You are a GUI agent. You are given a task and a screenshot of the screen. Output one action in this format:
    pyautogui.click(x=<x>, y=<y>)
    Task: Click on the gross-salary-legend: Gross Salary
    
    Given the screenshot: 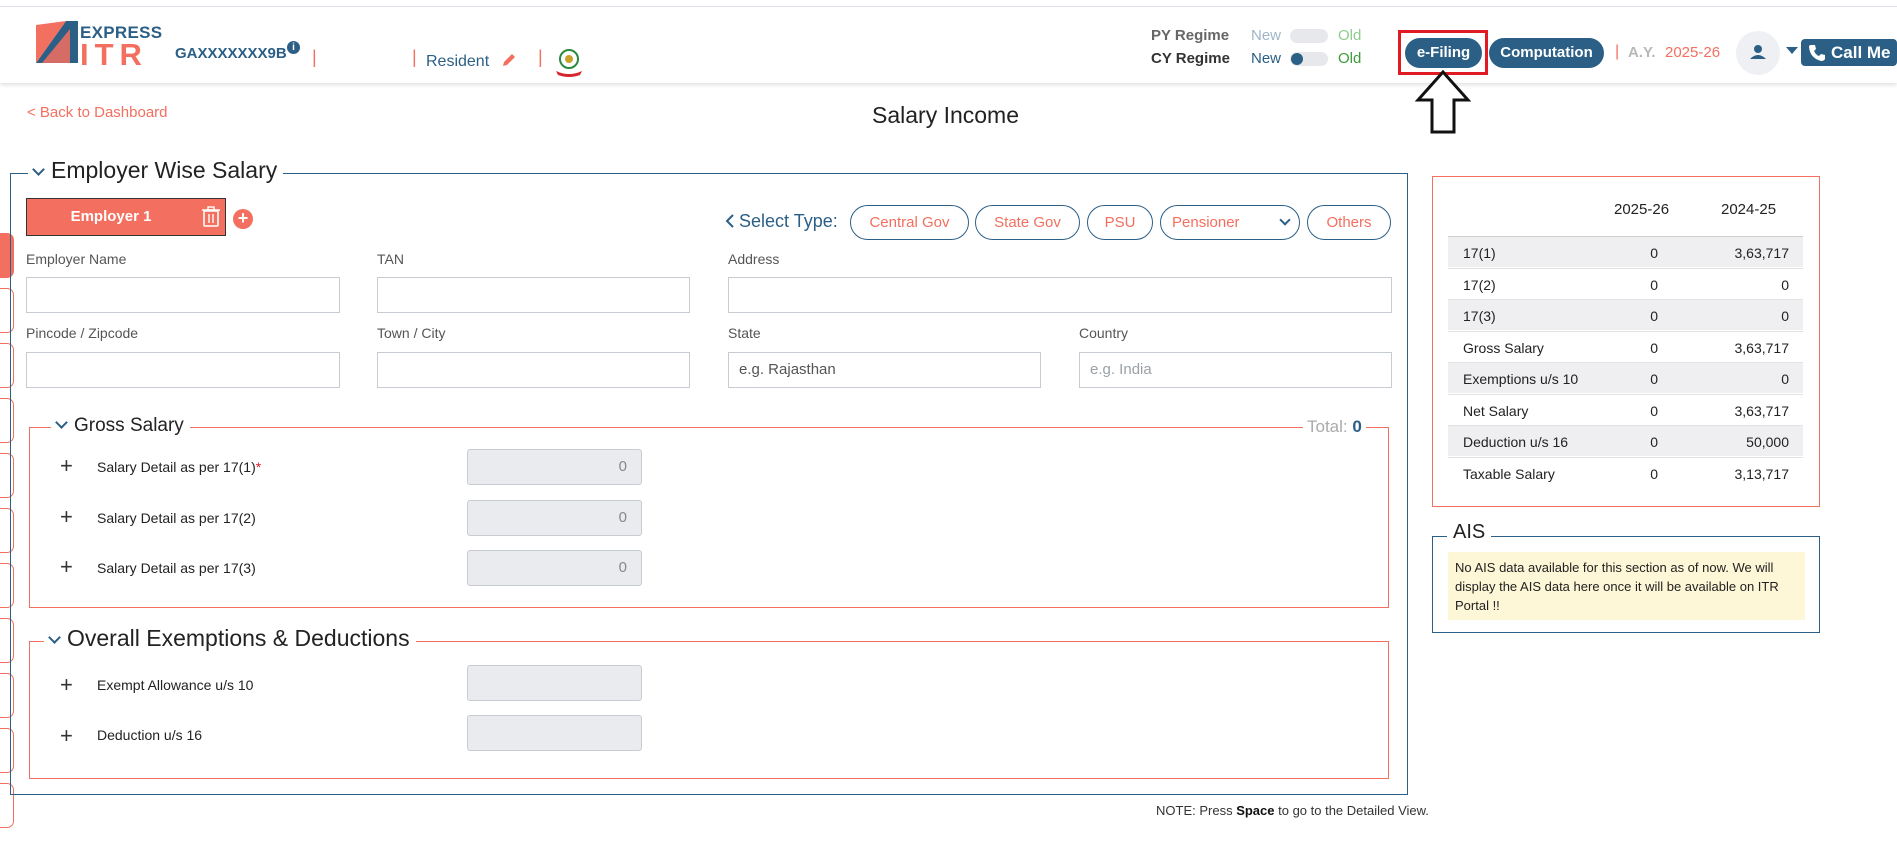 What is the action you would take?
    pyautogui.click(x=120, y=426)
    